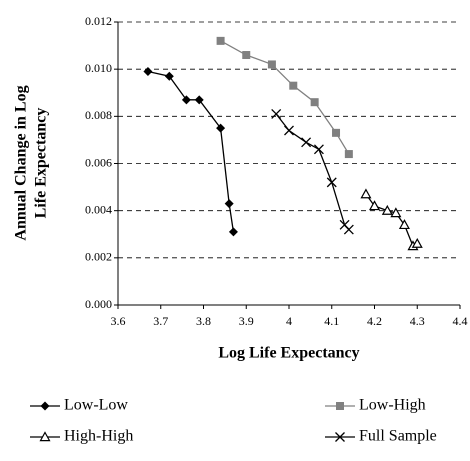  What do you see at coordinates (288, 353) in the screenshot?
I see `x-axis-title: Log Life Expectancy` at bounding box center [288, 353].